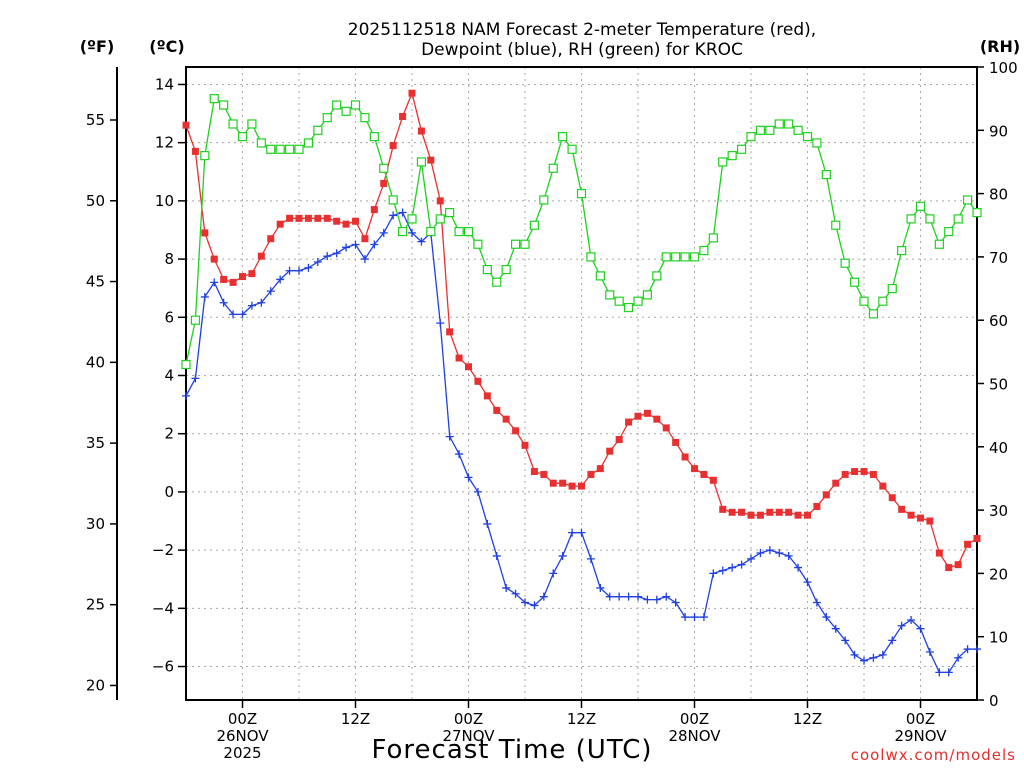 Image resolution: width=1024 pixels, height=768 pixels. Describe the element at coordinates (97, 46) in the screenshot. I see `fahrenheit-unit-label: (ºF)` at that location.